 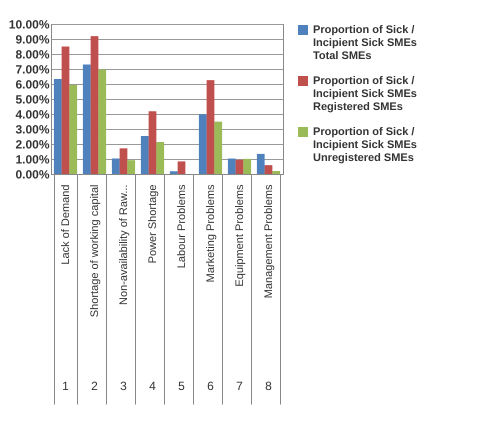 What do you see at coordinates (211, 233) in the screenshot?
I see `x-tick-label: Marketing Problems` at bounding box center [211, 233].